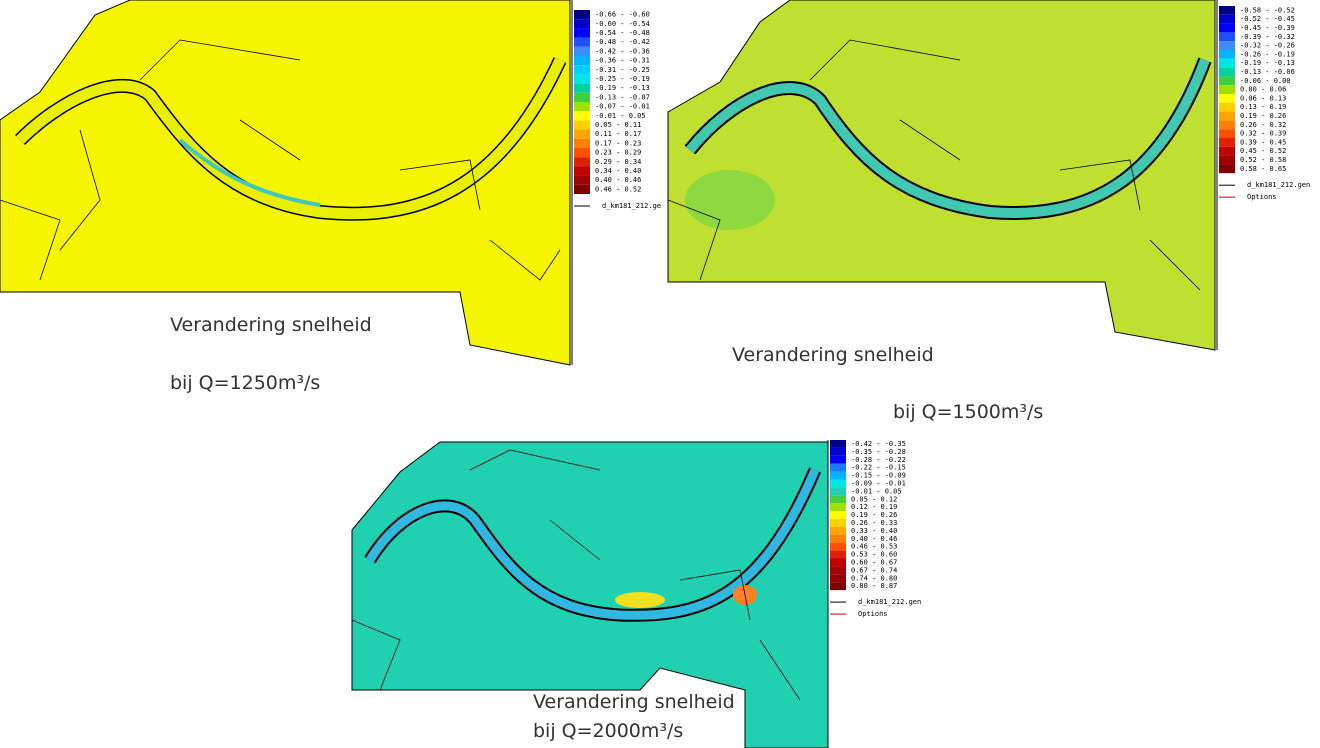 The height and width of the screenshot is (748, 1320). I want to click on legend-label: 0.05 - 0.12, so click(874, 499).